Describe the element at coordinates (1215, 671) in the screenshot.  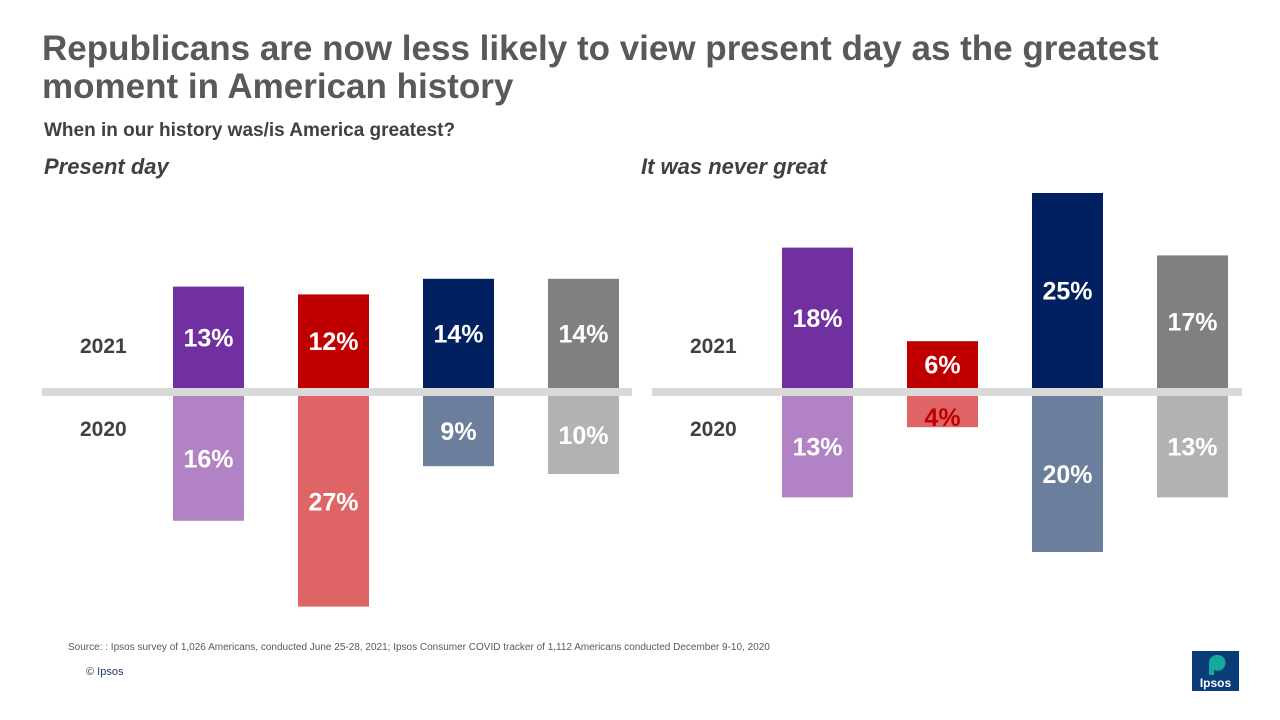
I see `ipsos-logo: Ipsos` at that location.